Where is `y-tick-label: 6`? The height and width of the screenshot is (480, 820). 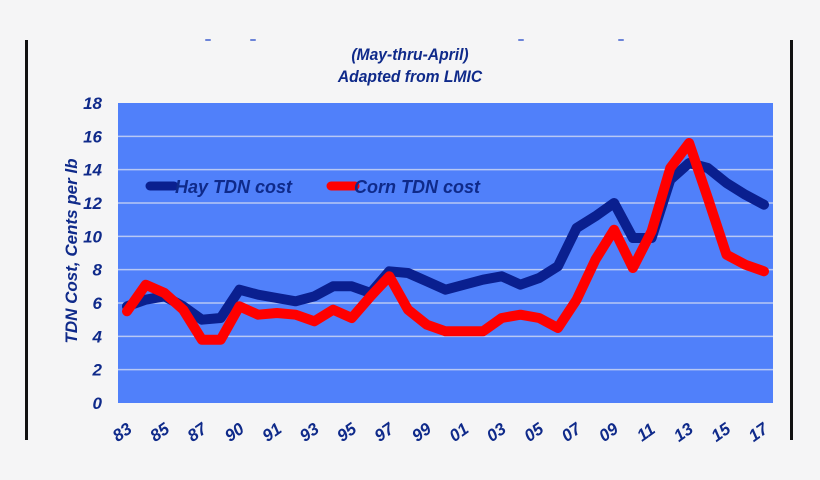 y-tick-label: 6 is located at coordinates (98, 303).